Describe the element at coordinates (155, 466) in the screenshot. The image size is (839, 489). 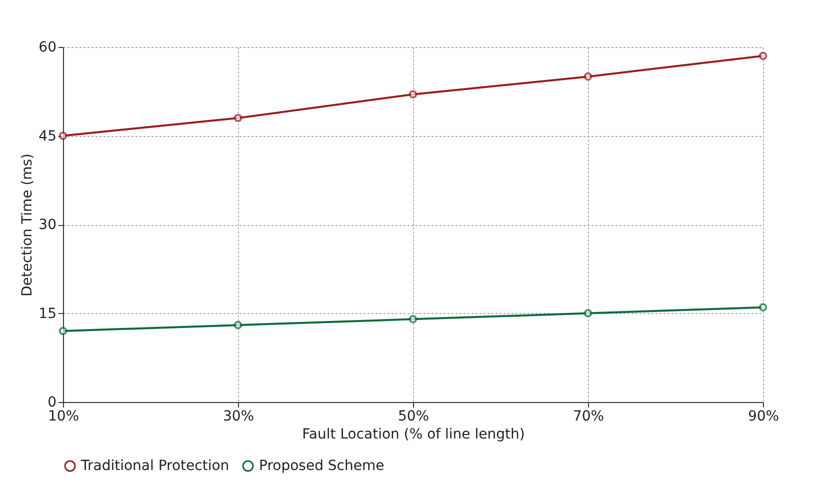
I see `legend-label: Traditional Protection` at that location.